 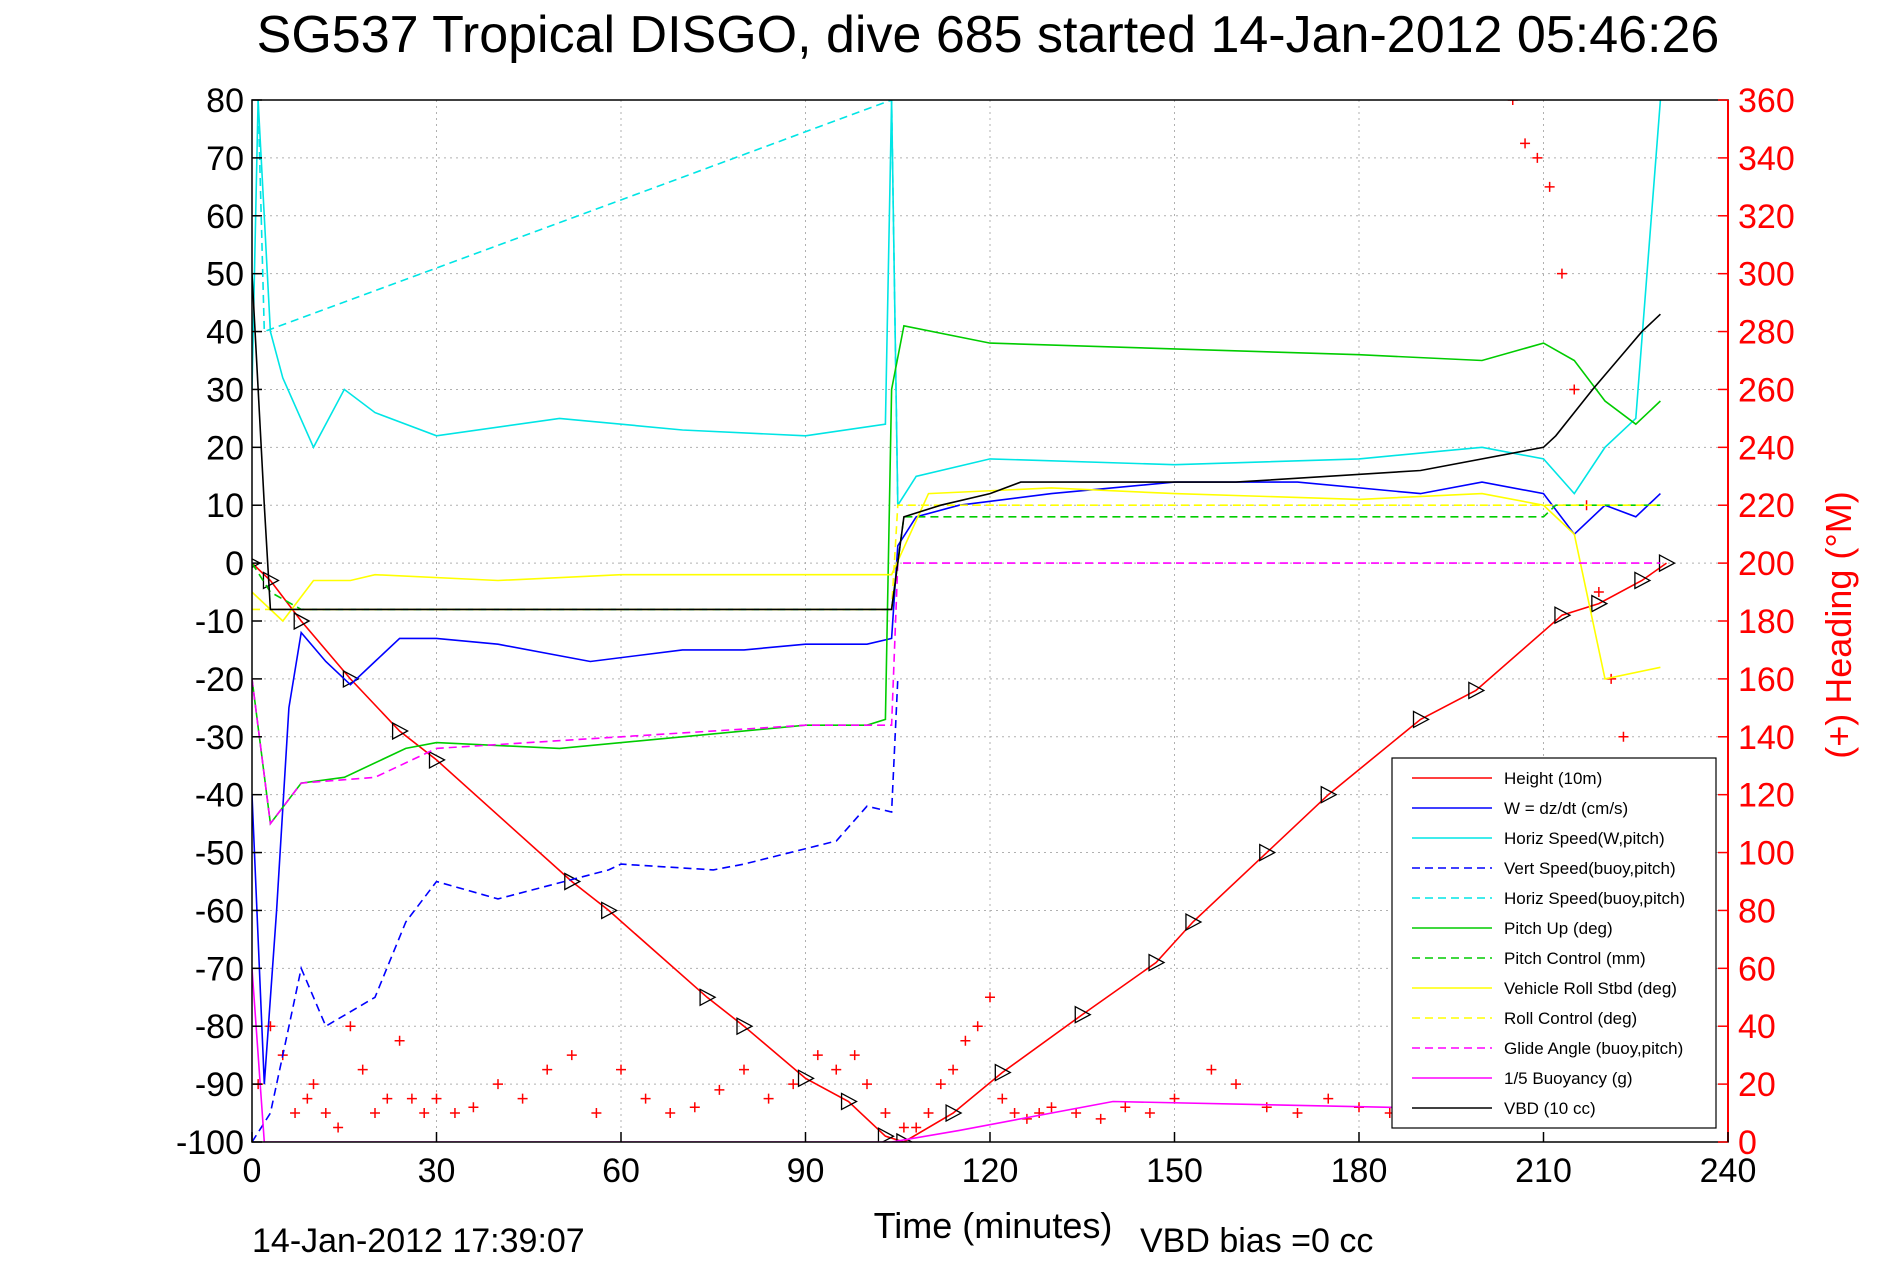 I want to click on right-tick-label: 100, so click(x=1766, y=854).